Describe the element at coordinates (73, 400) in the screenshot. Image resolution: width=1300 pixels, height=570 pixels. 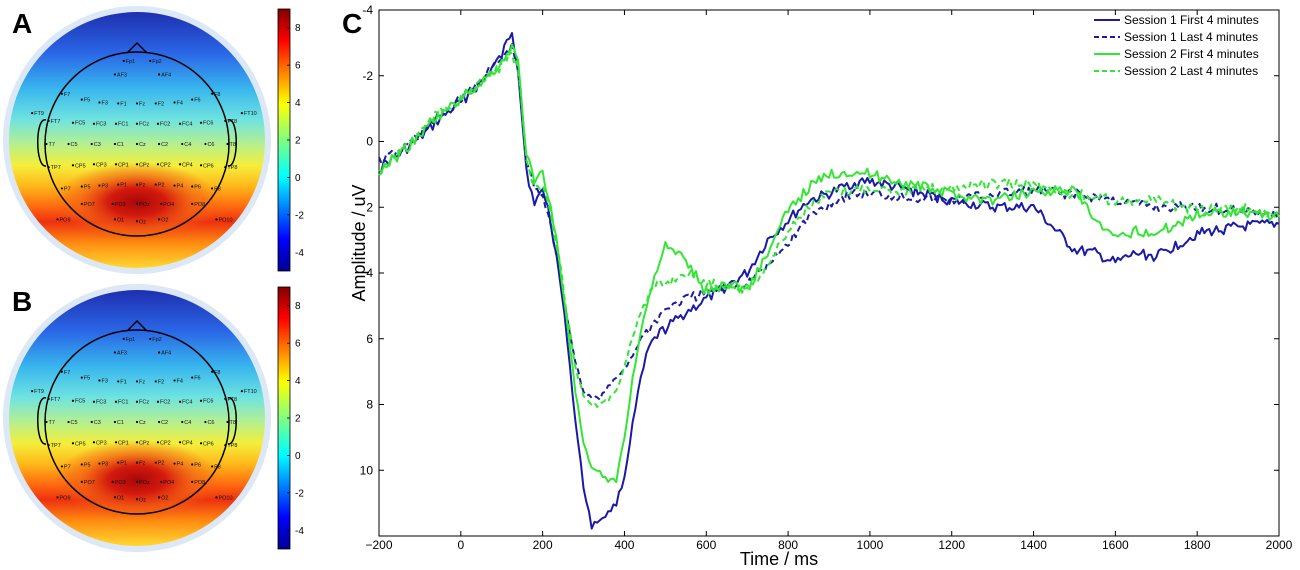
I see `electrode-dot-fc5` at that location.